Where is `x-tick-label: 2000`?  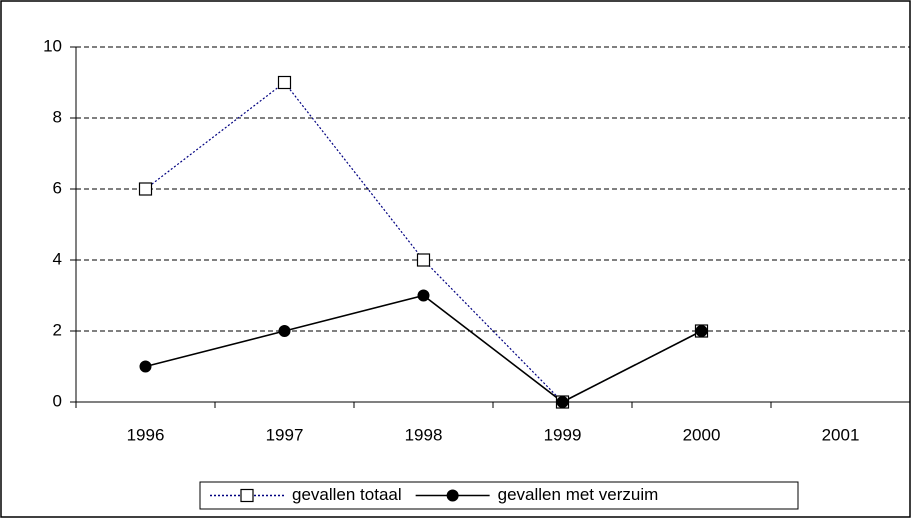
x-tick-label: 2000 is located at coordinates (702, 434).